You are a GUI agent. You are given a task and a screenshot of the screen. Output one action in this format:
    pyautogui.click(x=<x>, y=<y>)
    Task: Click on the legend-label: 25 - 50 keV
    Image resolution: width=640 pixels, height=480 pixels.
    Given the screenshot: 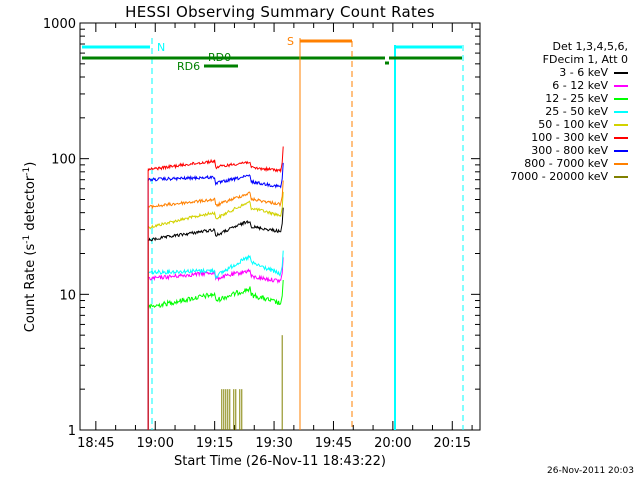 What is the action you would take?
    pyautogui.click(x=576, y=111)
    